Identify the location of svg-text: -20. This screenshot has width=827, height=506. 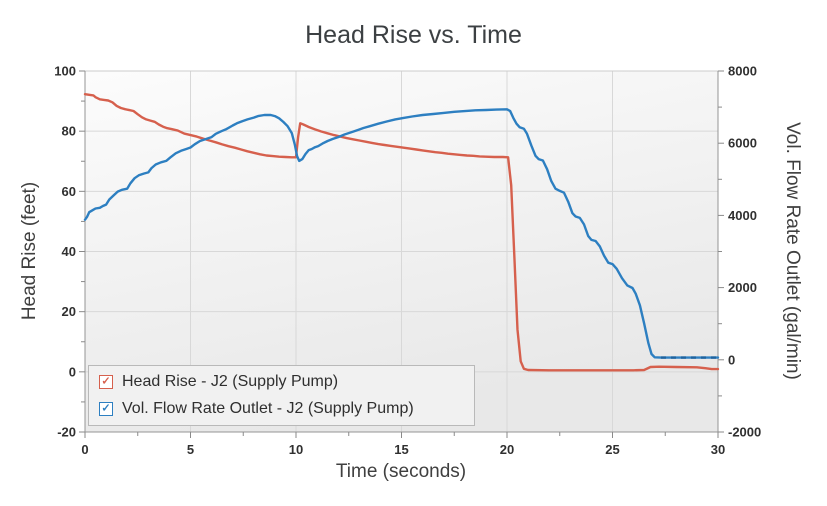
(66, 432).